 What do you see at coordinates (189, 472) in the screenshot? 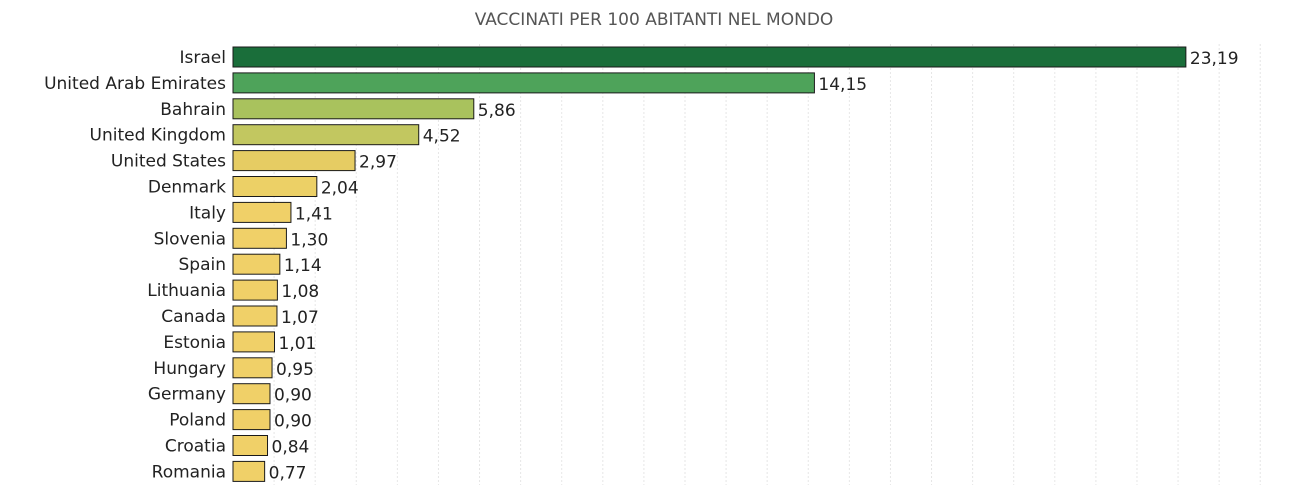
I see `category-label: Romania` at bounding box center [189, 472].